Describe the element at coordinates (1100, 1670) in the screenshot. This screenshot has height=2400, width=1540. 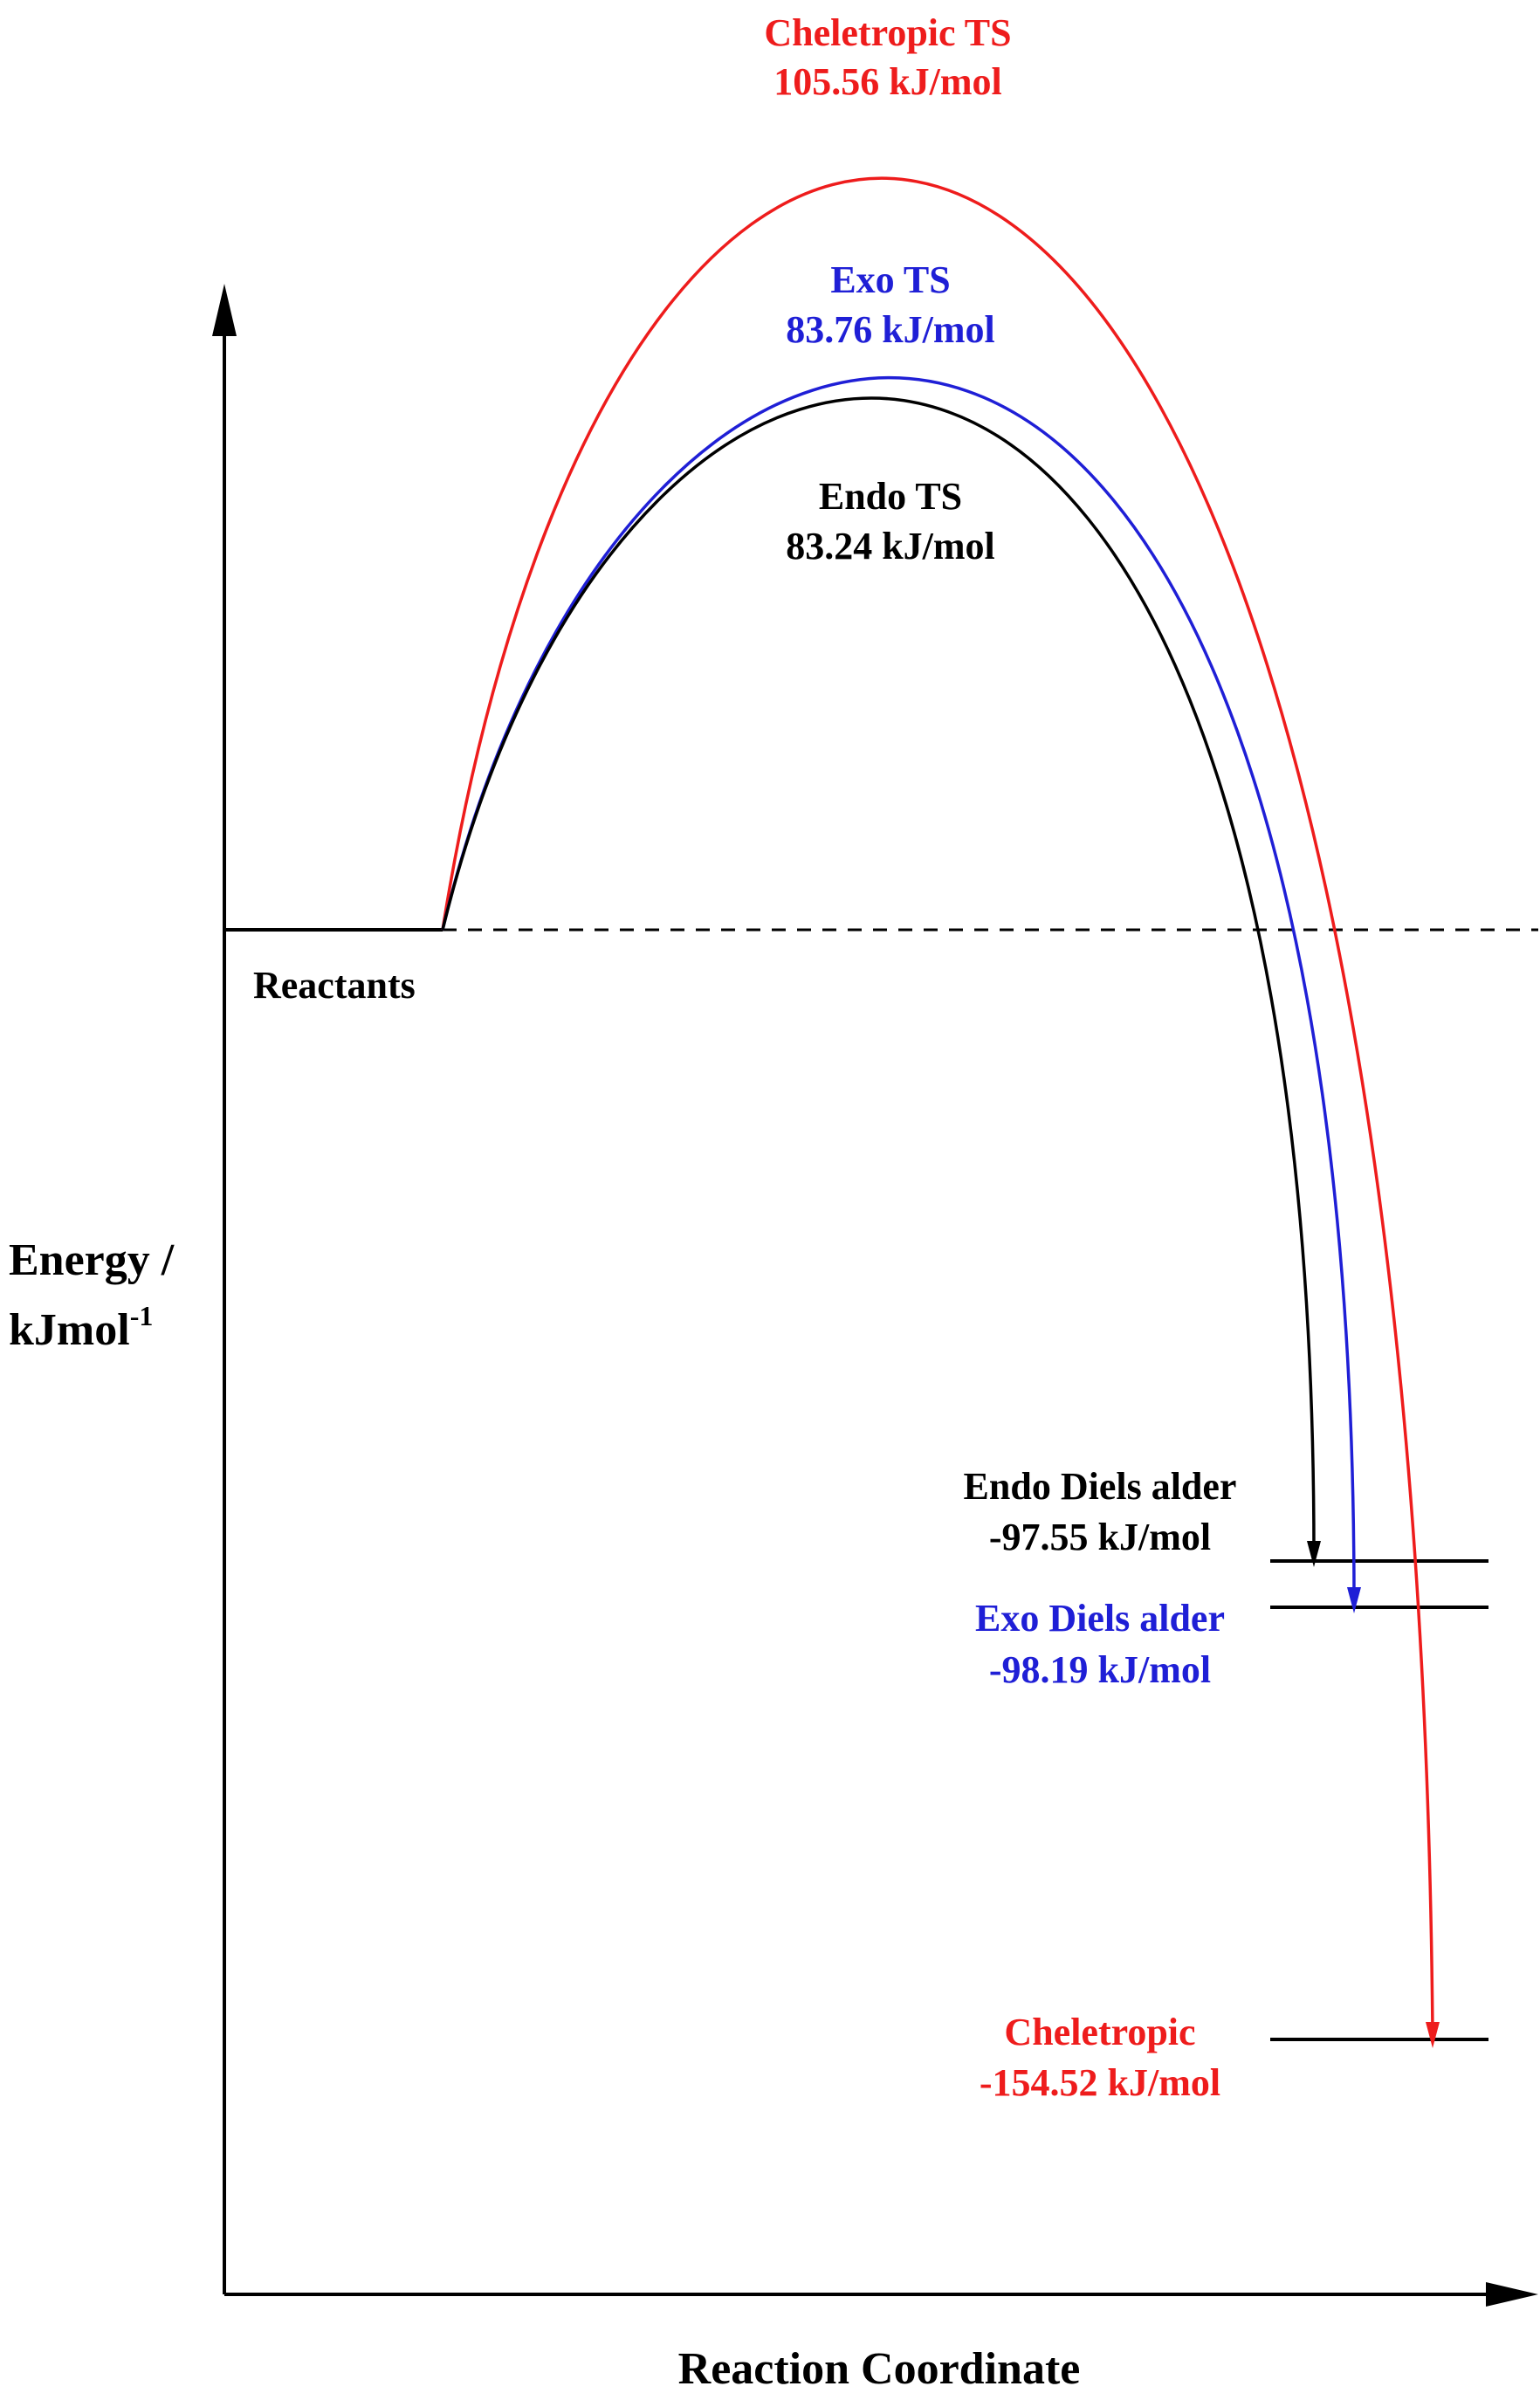
I see `exo-diels-alder-value: -98.19 kJ/mol` at that location.